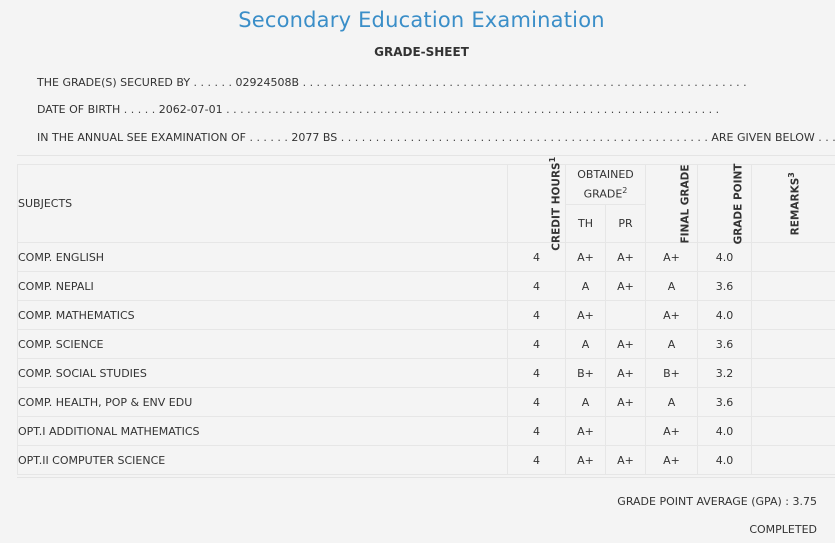 This screenshot has height=543, width=835. I want to click on remarks-text: REMARKS, so click(795, 206).